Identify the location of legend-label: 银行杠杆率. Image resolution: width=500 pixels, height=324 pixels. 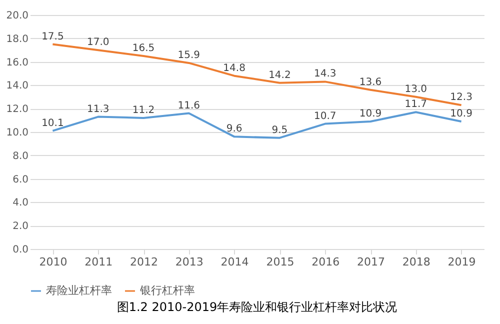
(167, 290).